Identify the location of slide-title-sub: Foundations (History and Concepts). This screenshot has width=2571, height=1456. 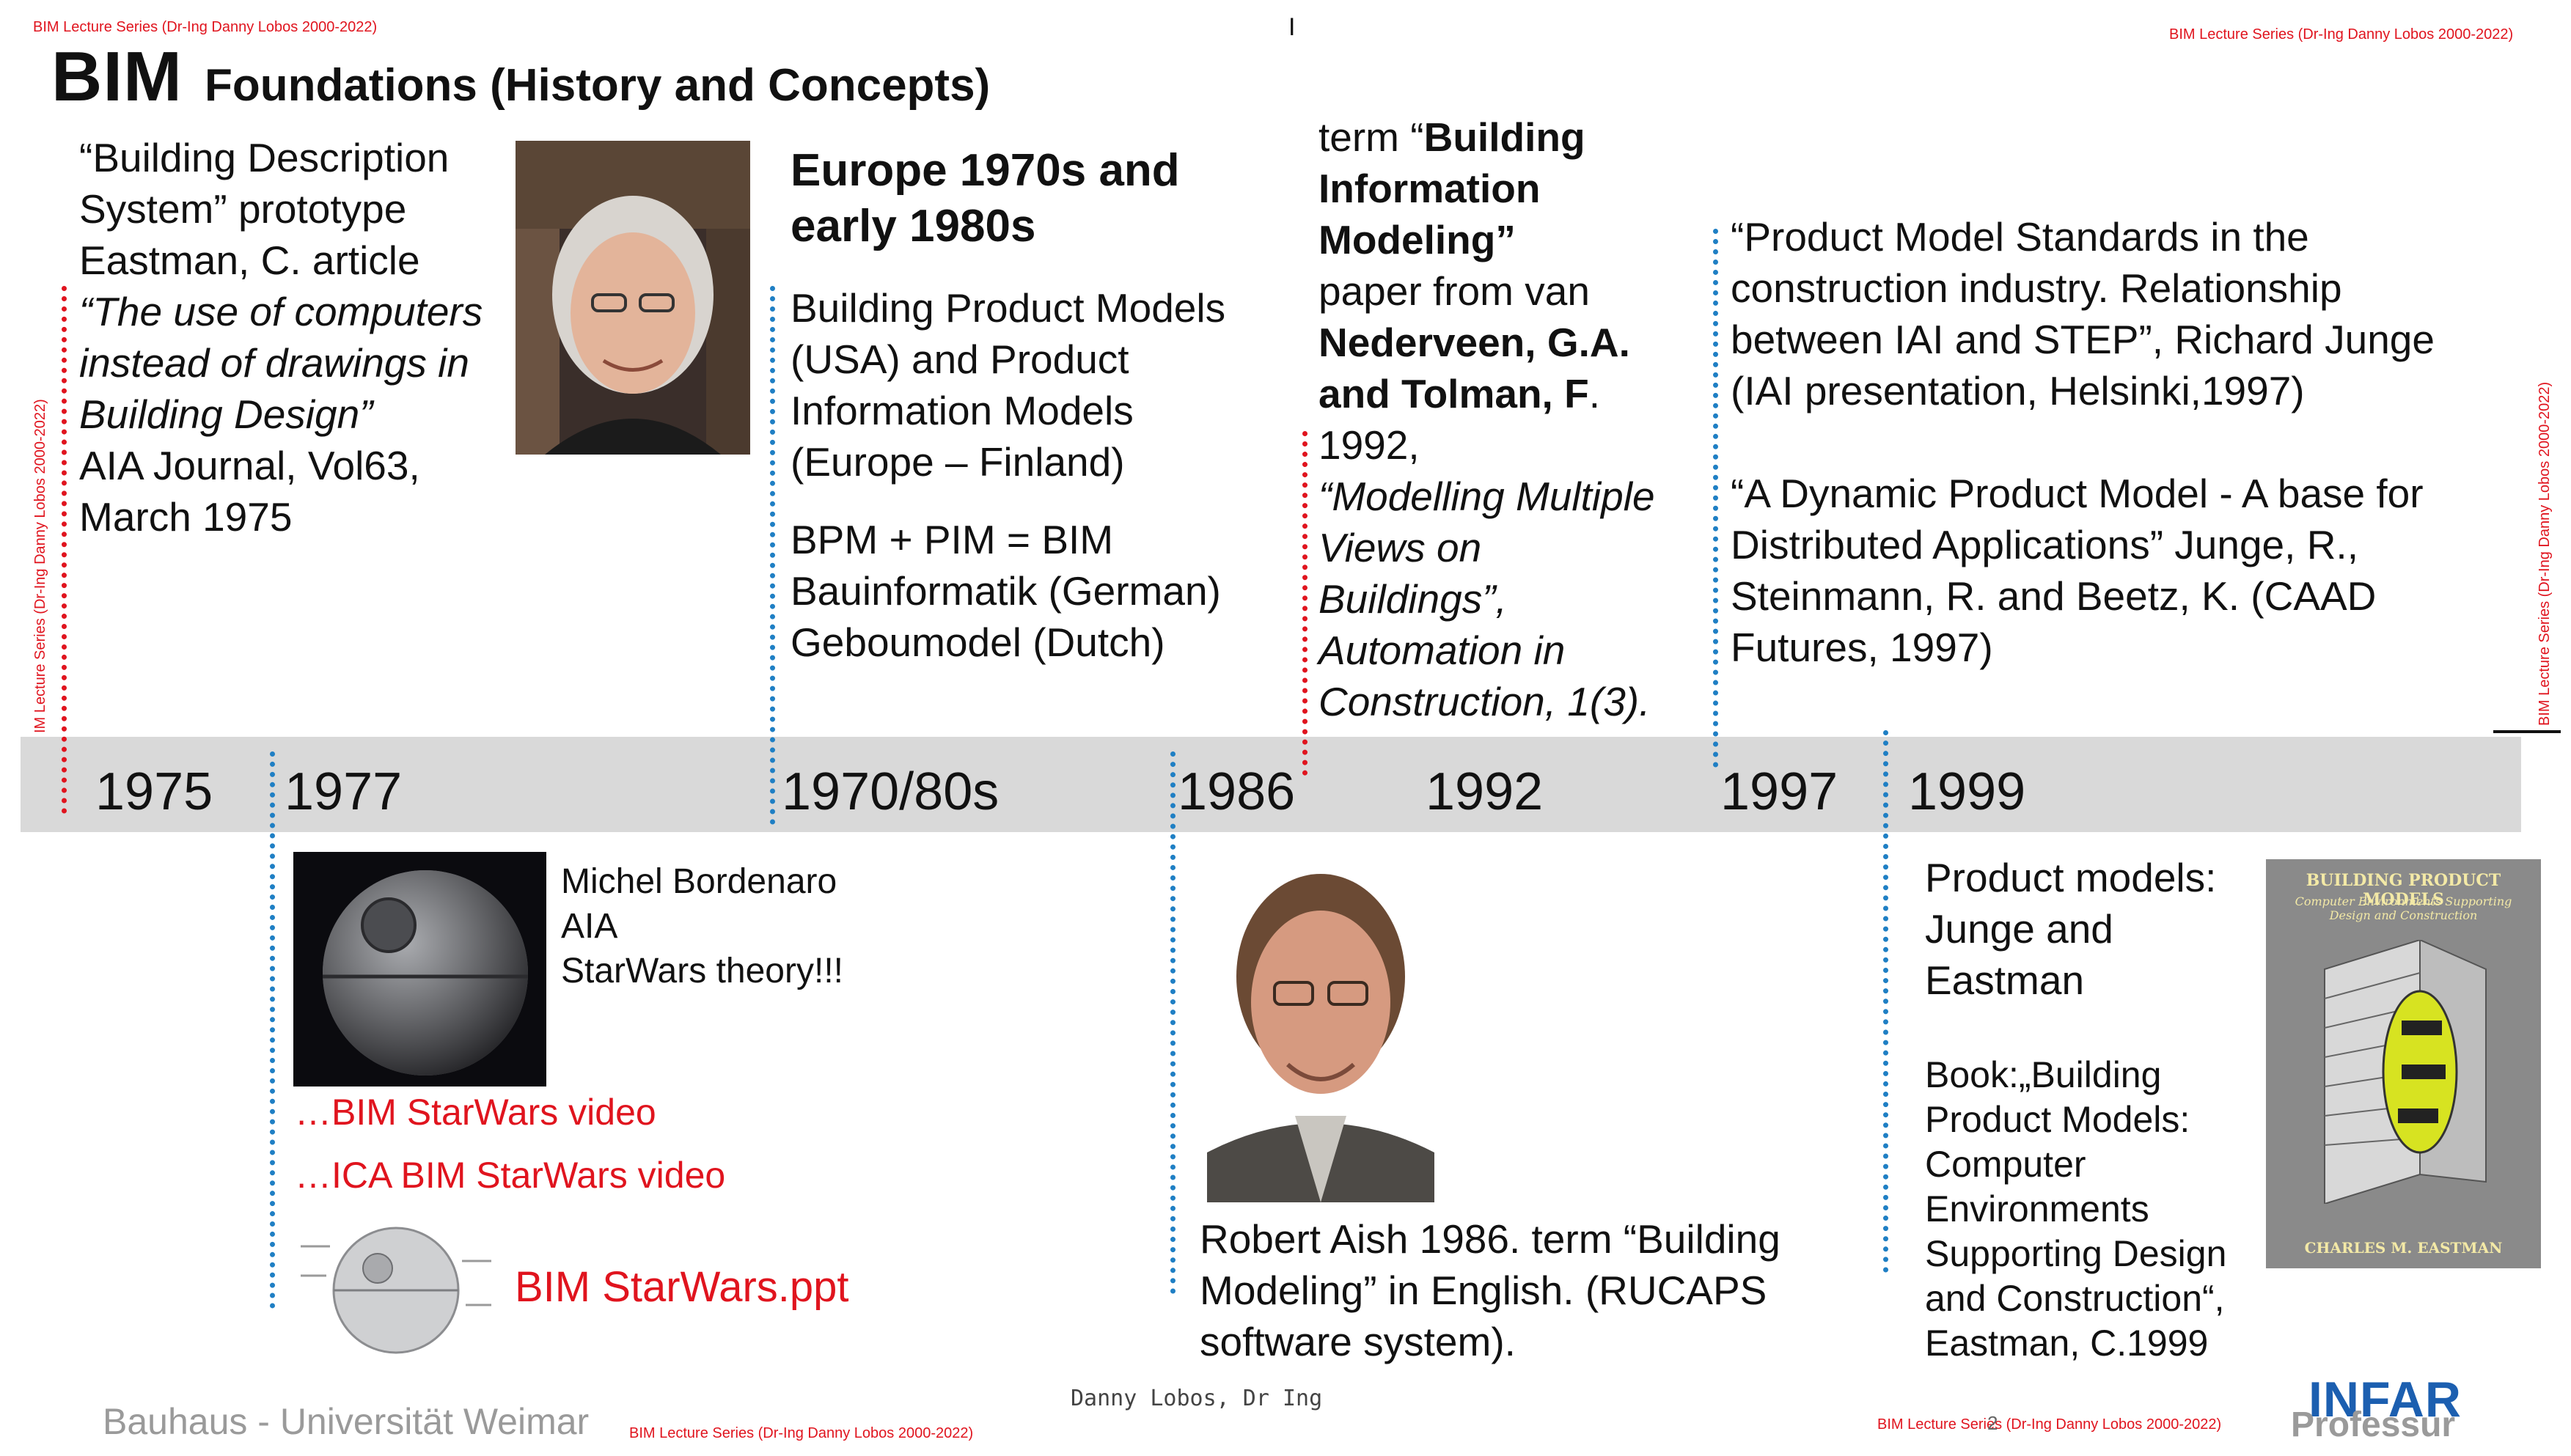
(597, 85).